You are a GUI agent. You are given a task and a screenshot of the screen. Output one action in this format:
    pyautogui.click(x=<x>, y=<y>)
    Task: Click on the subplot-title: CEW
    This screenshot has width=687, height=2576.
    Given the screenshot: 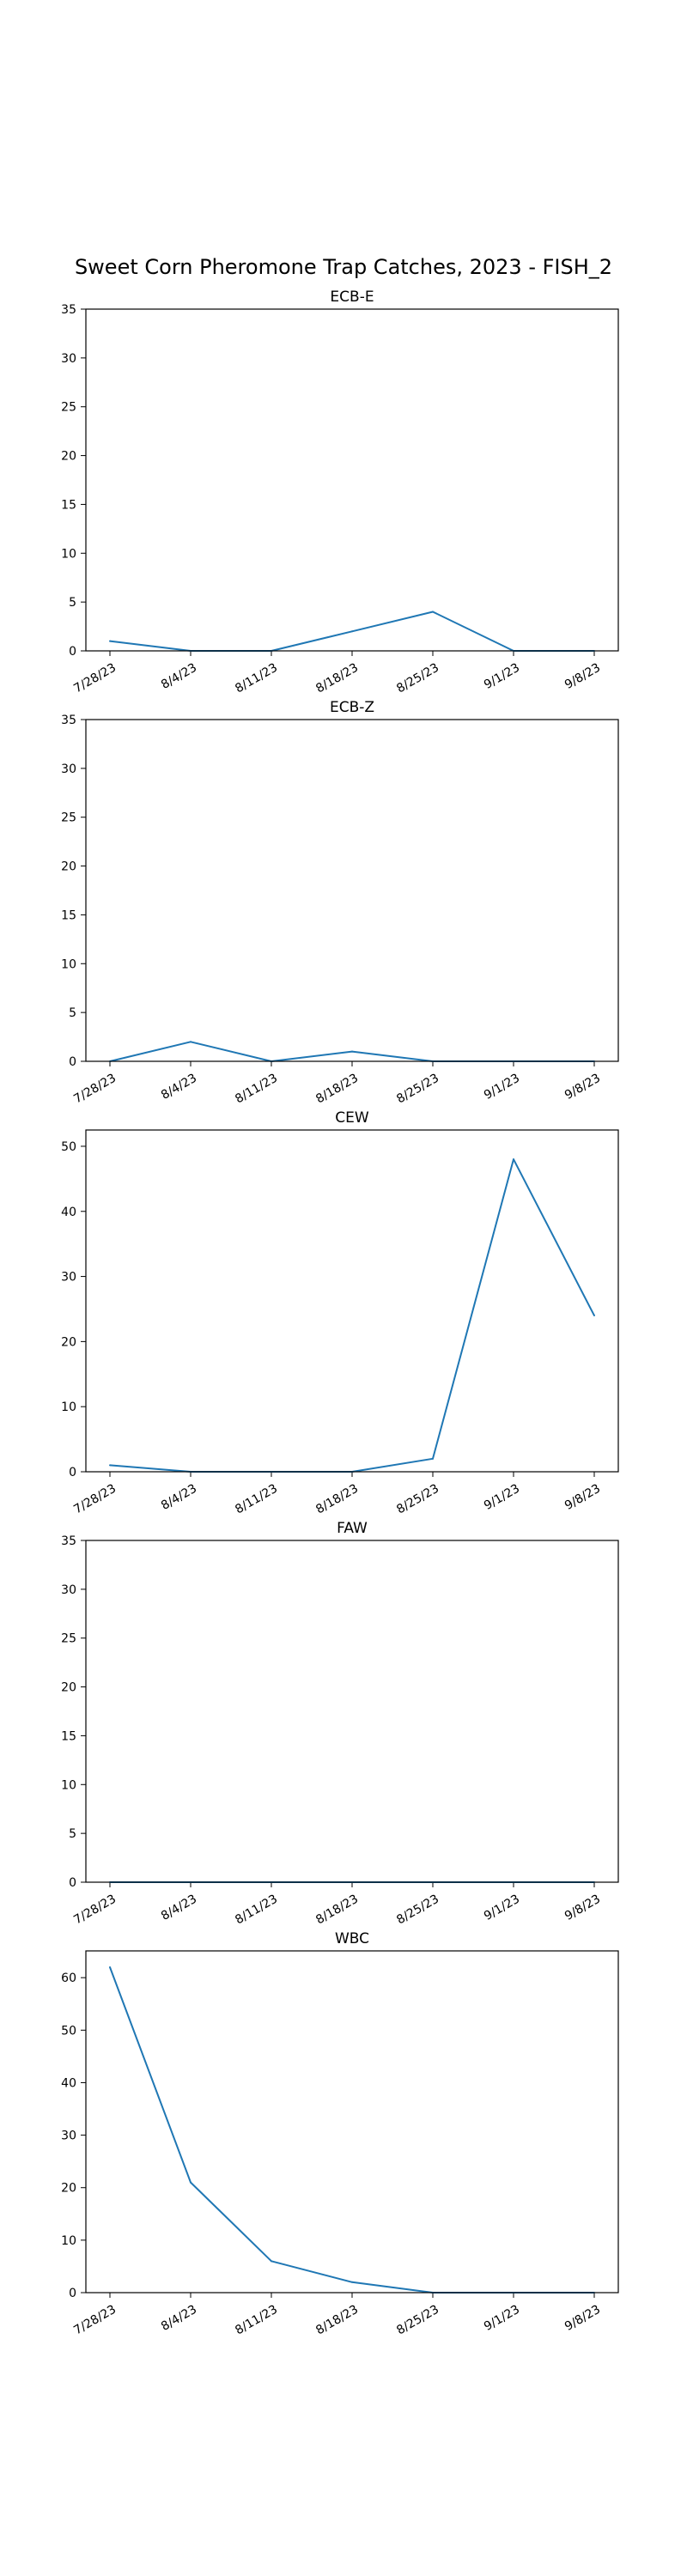 What is the action you would take?
    pyautogui.click(x=352, y=1118)
    